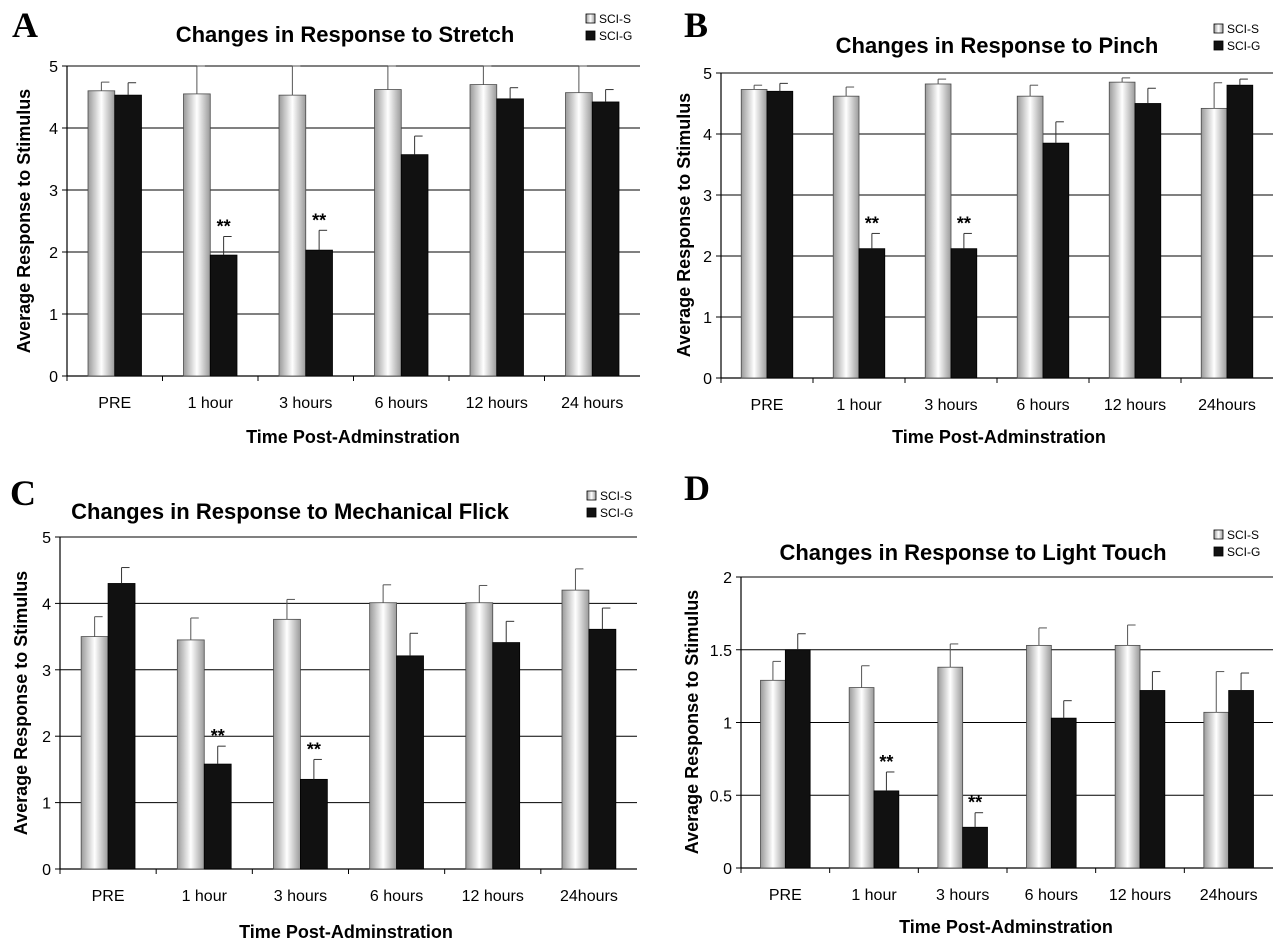  I want to click on chart-title: Changes in Response to Mechanical Flick, so click(290, 511).